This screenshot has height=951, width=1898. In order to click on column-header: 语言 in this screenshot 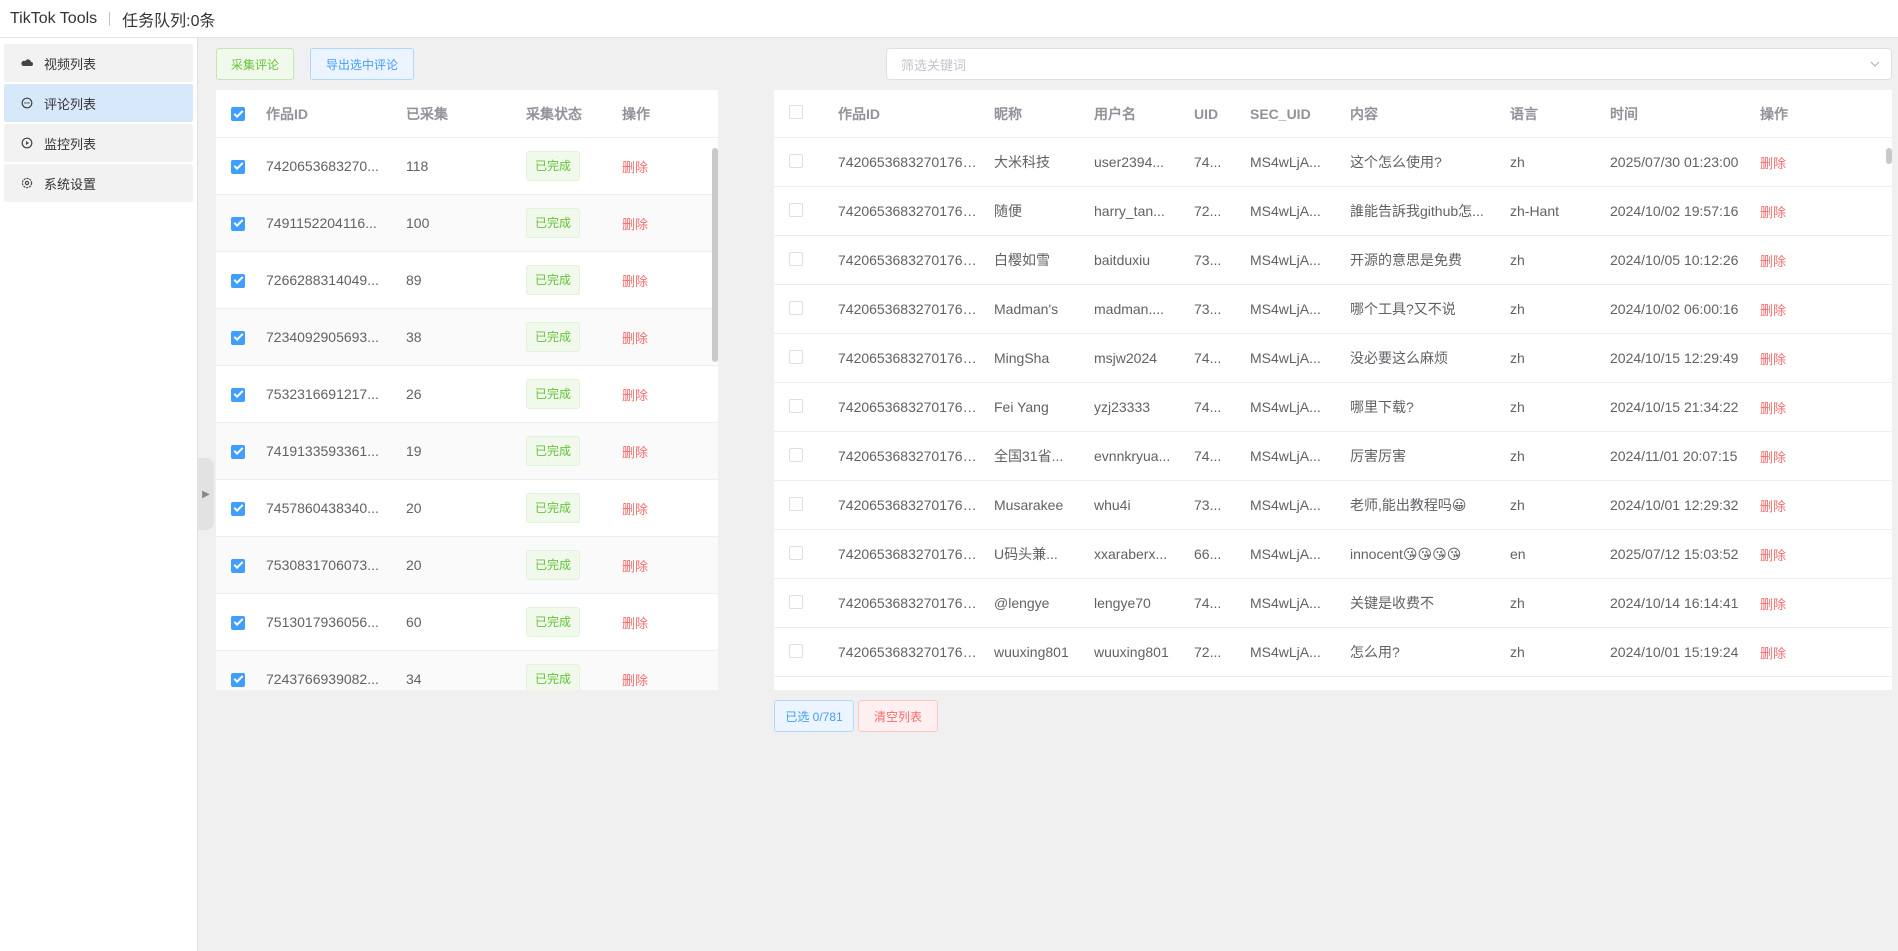, I will do `click(1524, 113)`.